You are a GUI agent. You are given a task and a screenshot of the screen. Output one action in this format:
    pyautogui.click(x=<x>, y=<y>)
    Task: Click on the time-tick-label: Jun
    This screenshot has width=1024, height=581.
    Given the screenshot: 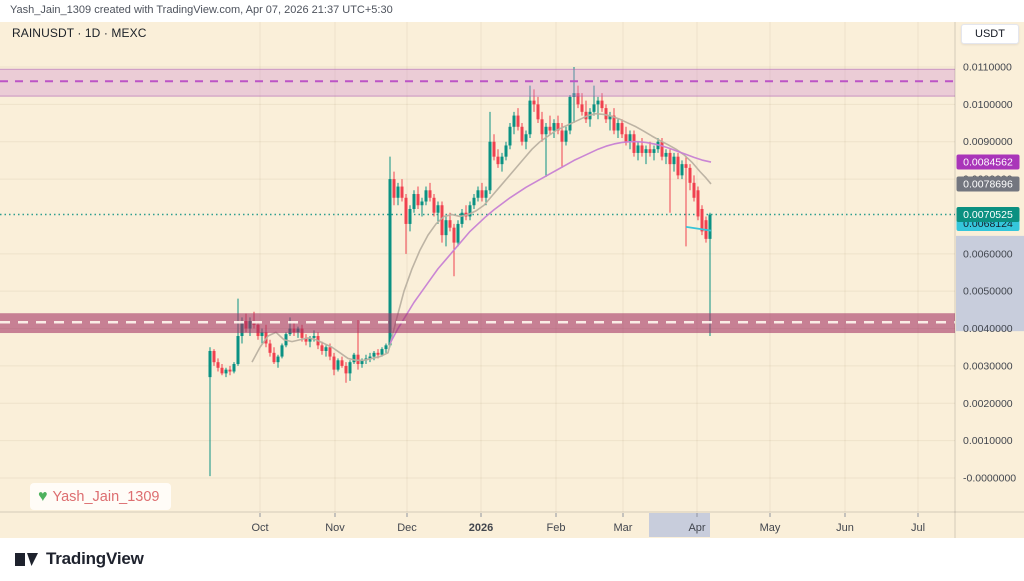 What is the action you would take?
    pyautogui.click(x=845, y=528)
    